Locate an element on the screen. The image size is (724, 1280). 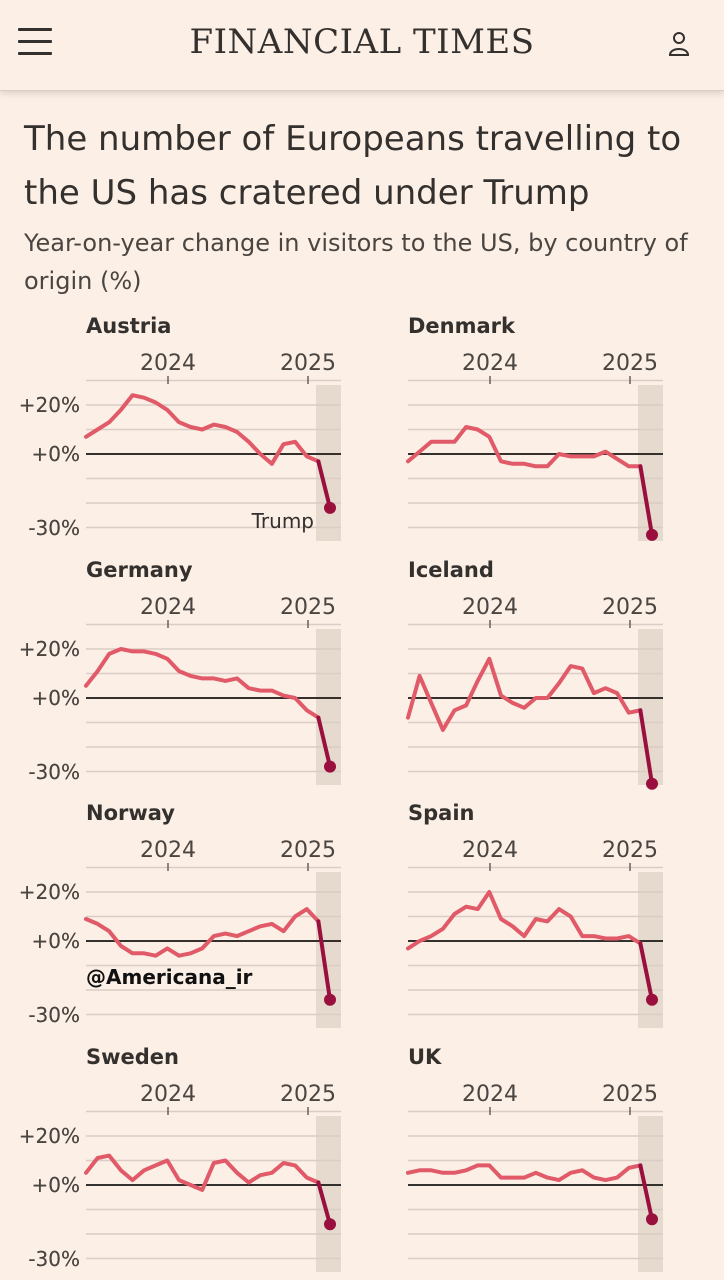
chart-title-norway: Norway is located at coordinates (130, 813).